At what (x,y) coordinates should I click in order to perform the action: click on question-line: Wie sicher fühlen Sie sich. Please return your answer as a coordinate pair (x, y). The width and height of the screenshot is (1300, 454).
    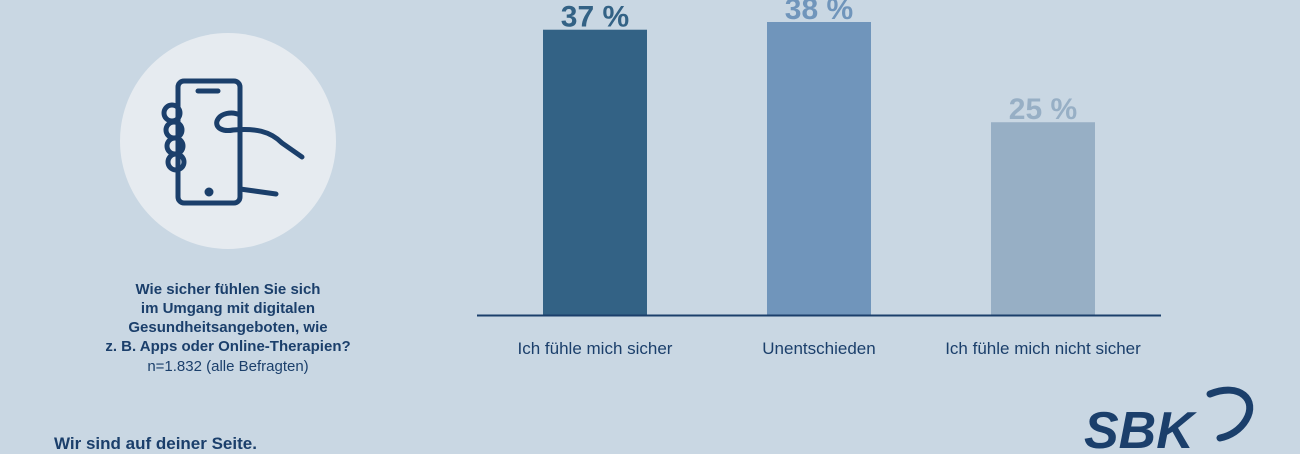
    Looking at the image, I should click on (228, 289).